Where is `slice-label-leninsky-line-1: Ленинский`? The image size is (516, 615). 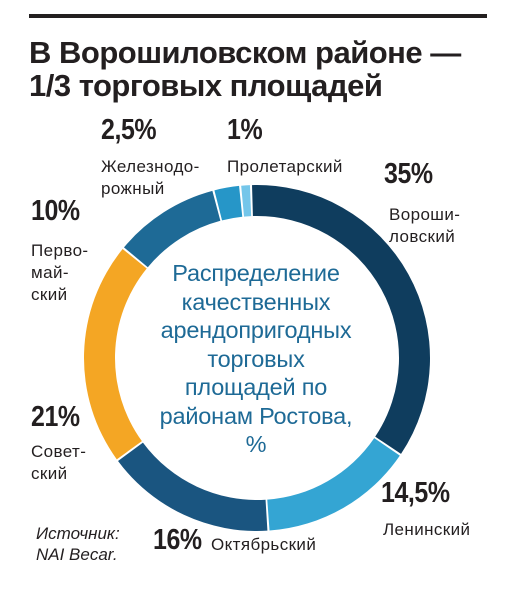 slice-label-leninsky-line-1: Ленинский is located at coordinates (427, 529).